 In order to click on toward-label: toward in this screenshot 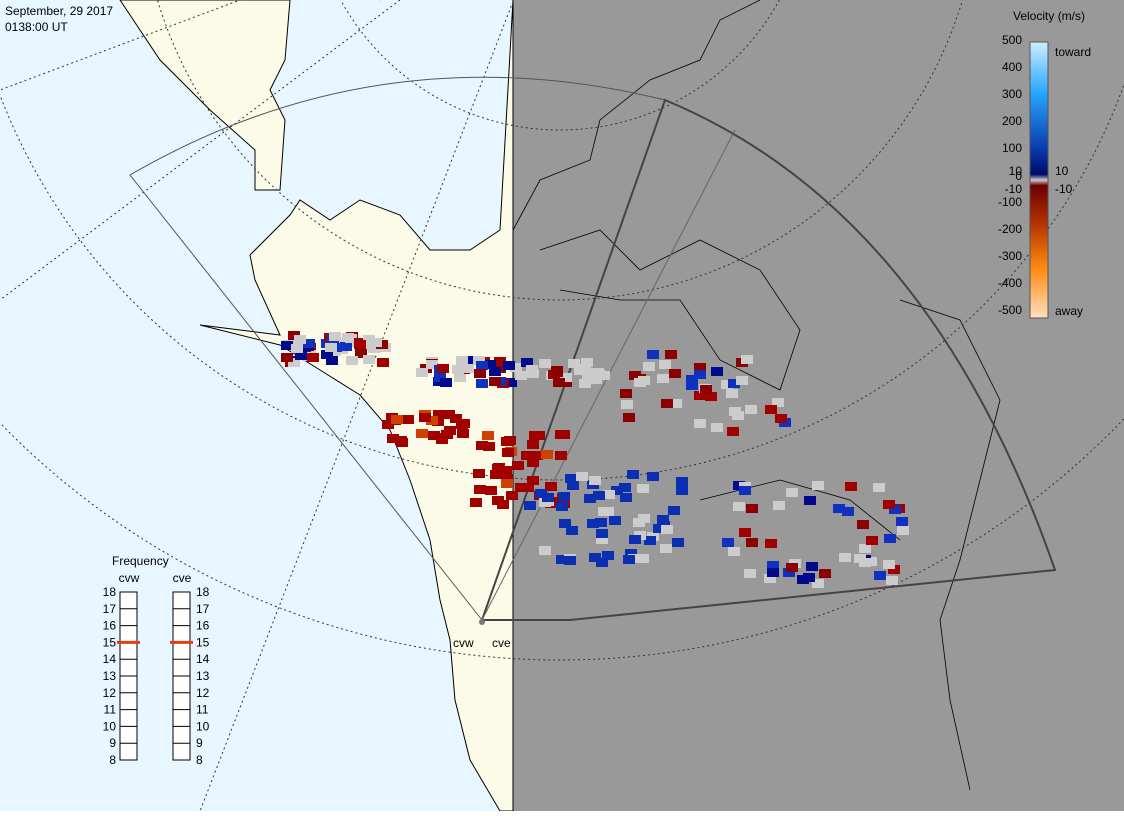, I will do `click(1073, 52)`.